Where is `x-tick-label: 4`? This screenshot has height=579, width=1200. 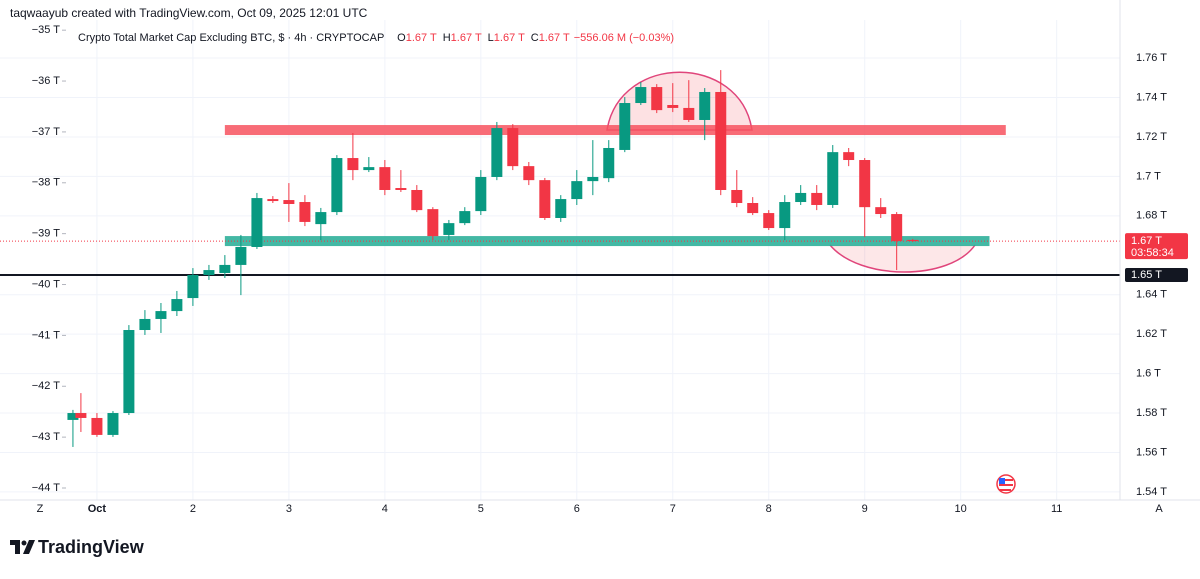 x-tick-label: 4 is located at coordinates (385, 509).